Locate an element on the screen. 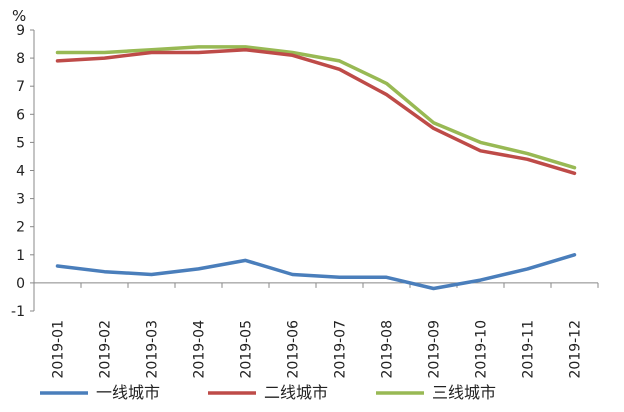 This screenshot has height=412, width=624. y-tick-label: 7 is located at coordinates (20, 87).